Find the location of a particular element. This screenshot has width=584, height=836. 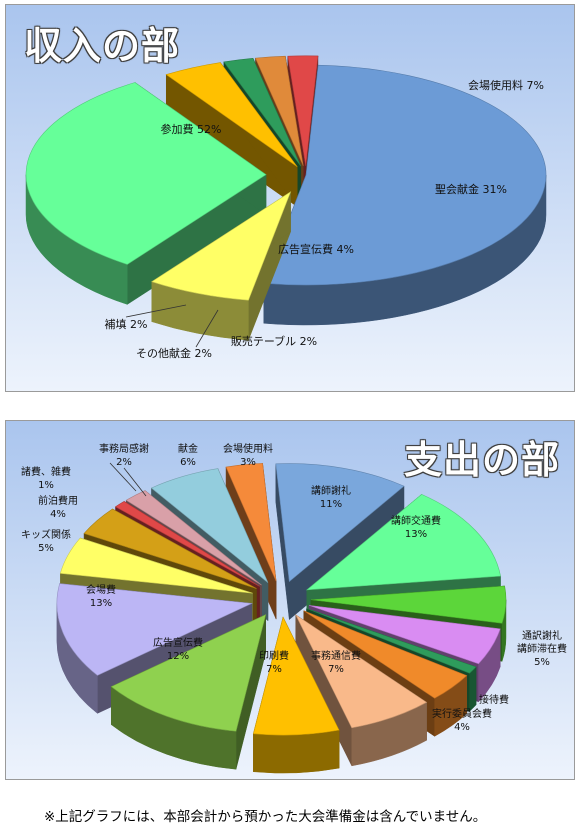

expense-chart-title: 支出の部 is located at coordinates (482, 460).